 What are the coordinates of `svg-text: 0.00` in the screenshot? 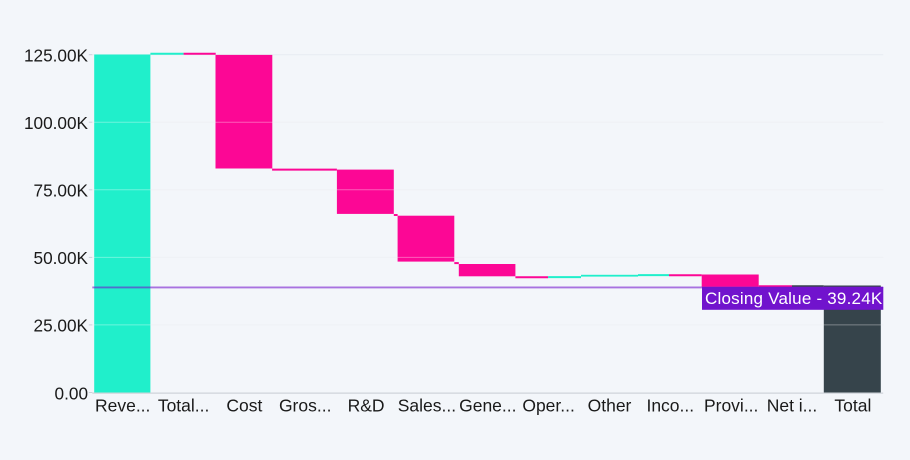 It's located at (71, 393).